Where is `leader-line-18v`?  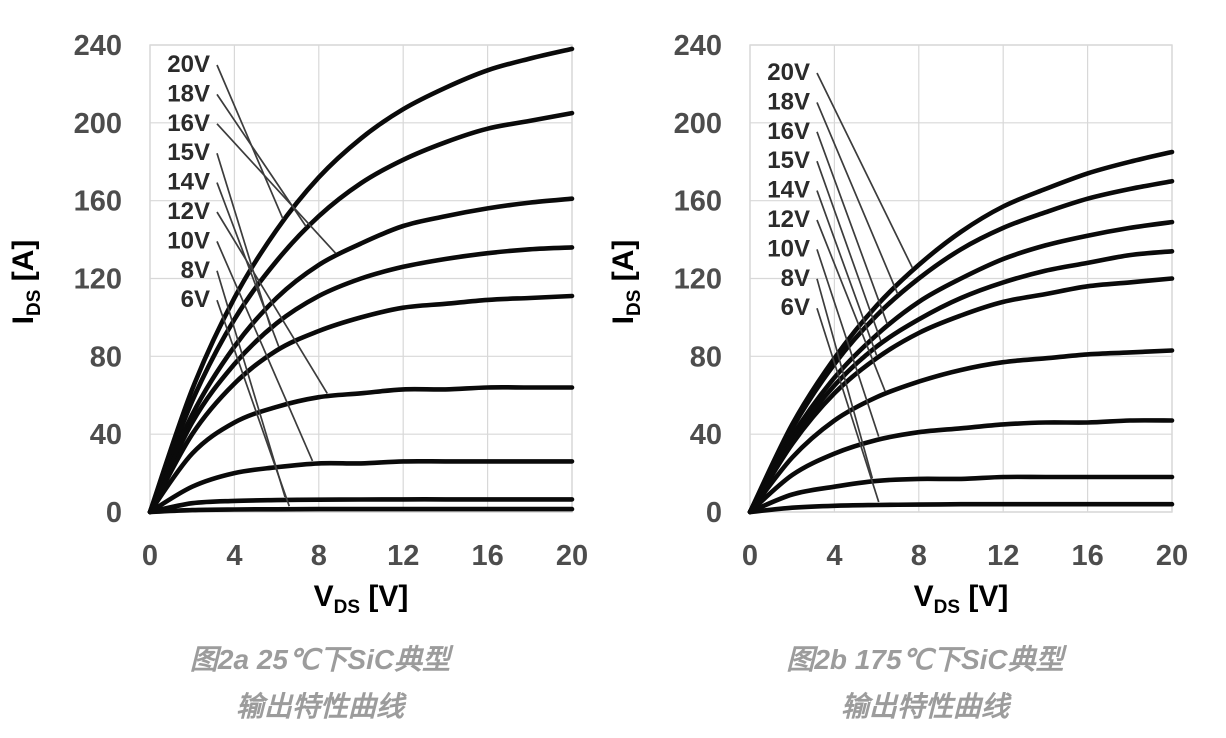
leader-line-18v is located at coordinates (857, 198).